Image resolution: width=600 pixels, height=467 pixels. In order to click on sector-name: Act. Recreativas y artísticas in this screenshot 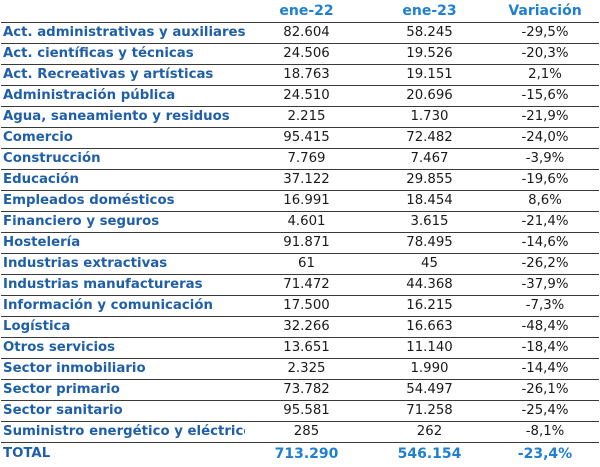, I will do `click(123, 75)`.